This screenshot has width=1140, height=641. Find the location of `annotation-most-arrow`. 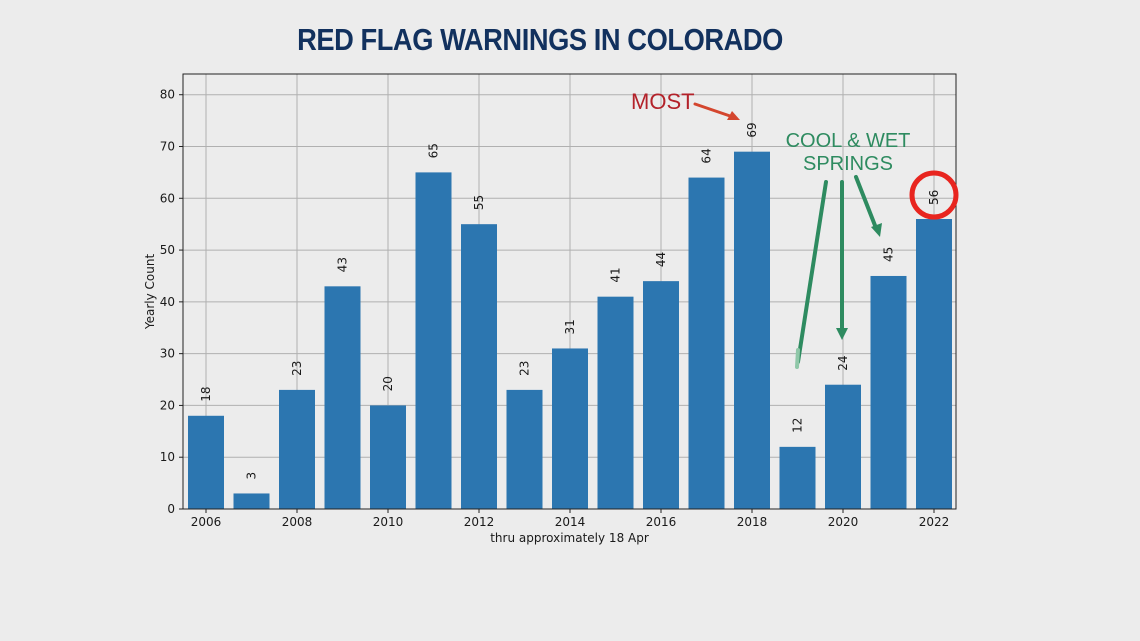

annotation-most-arrow is located at coordinates (714, 110).